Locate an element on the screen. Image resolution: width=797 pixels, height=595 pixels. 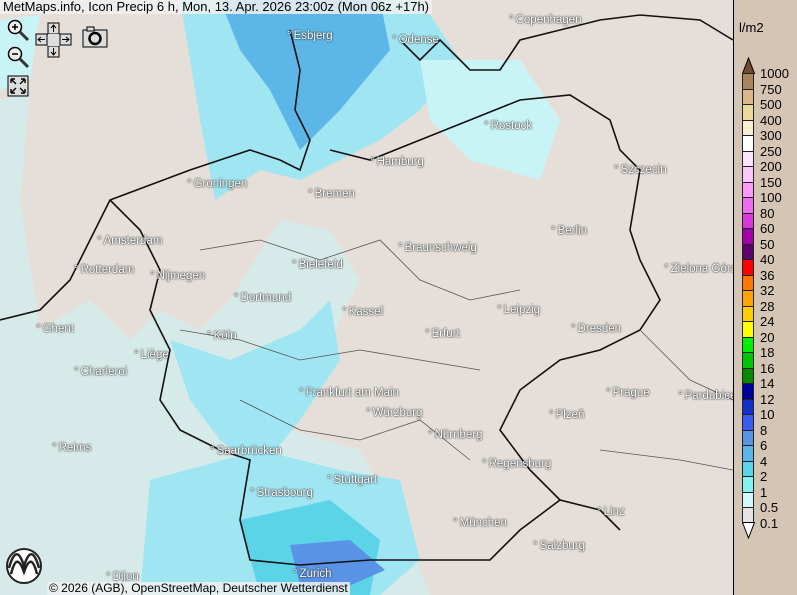
city-label: Nürnberg is located at coordinates (455, 435).